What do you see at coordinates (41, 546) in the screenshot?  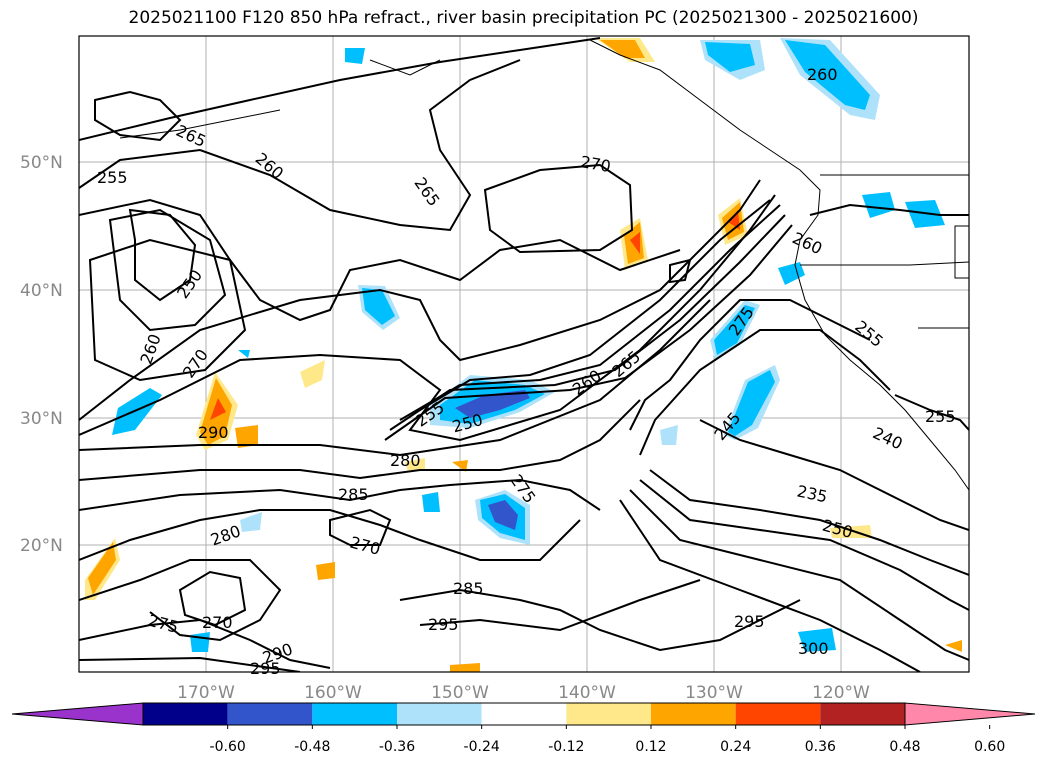 I see `lat-label-20n: 20°N` at bounding box center [41, 546].